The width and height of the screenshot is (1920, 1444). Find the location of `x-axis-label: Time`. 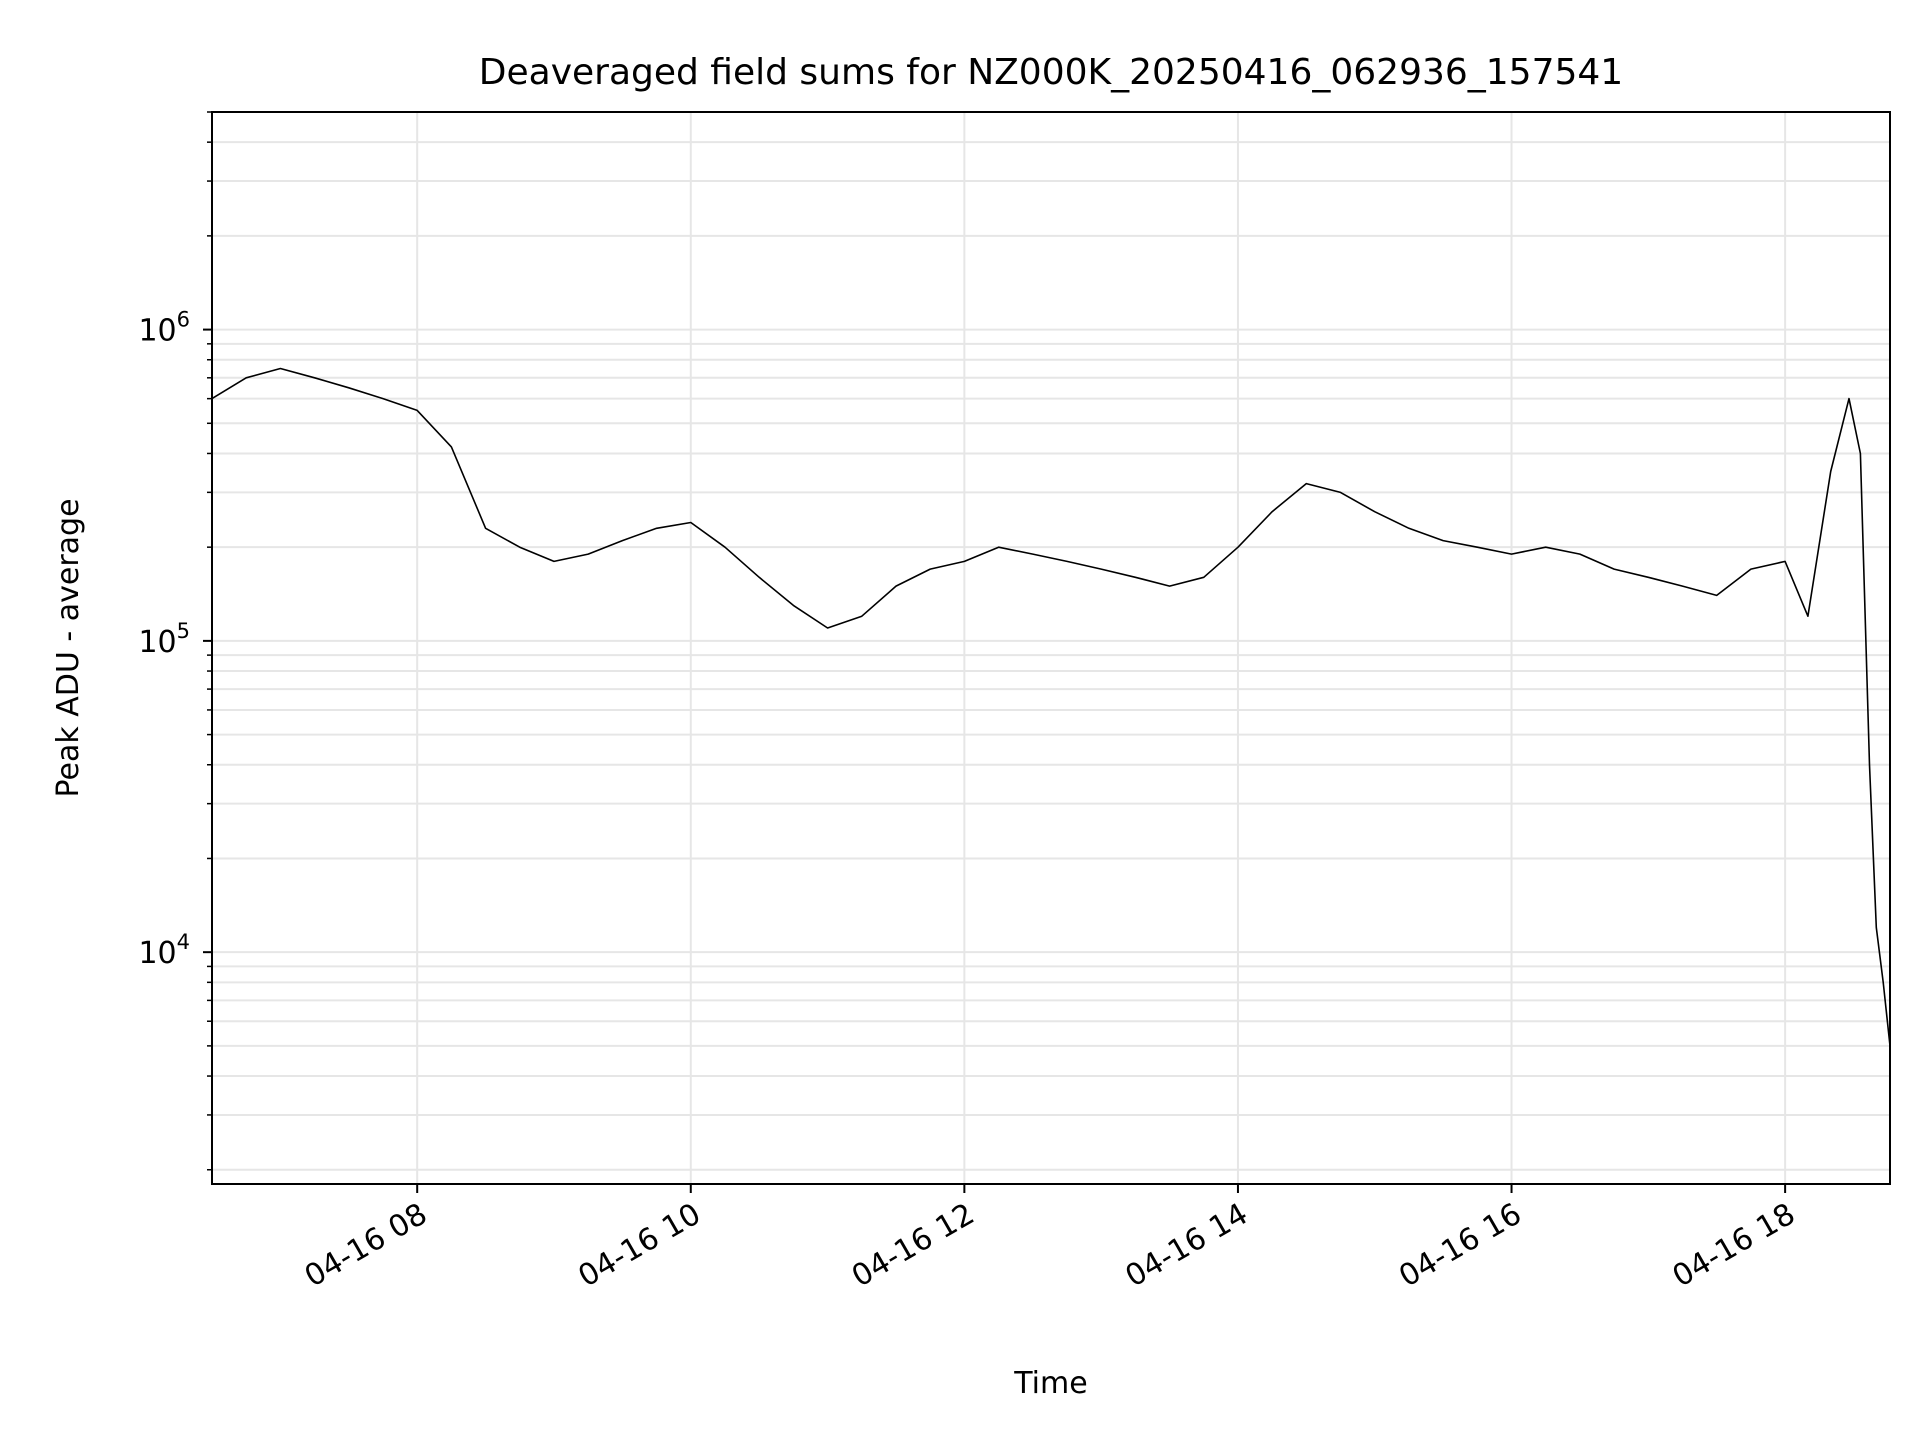

x-axis-label: Time is located at coordinates (1050, 1383).